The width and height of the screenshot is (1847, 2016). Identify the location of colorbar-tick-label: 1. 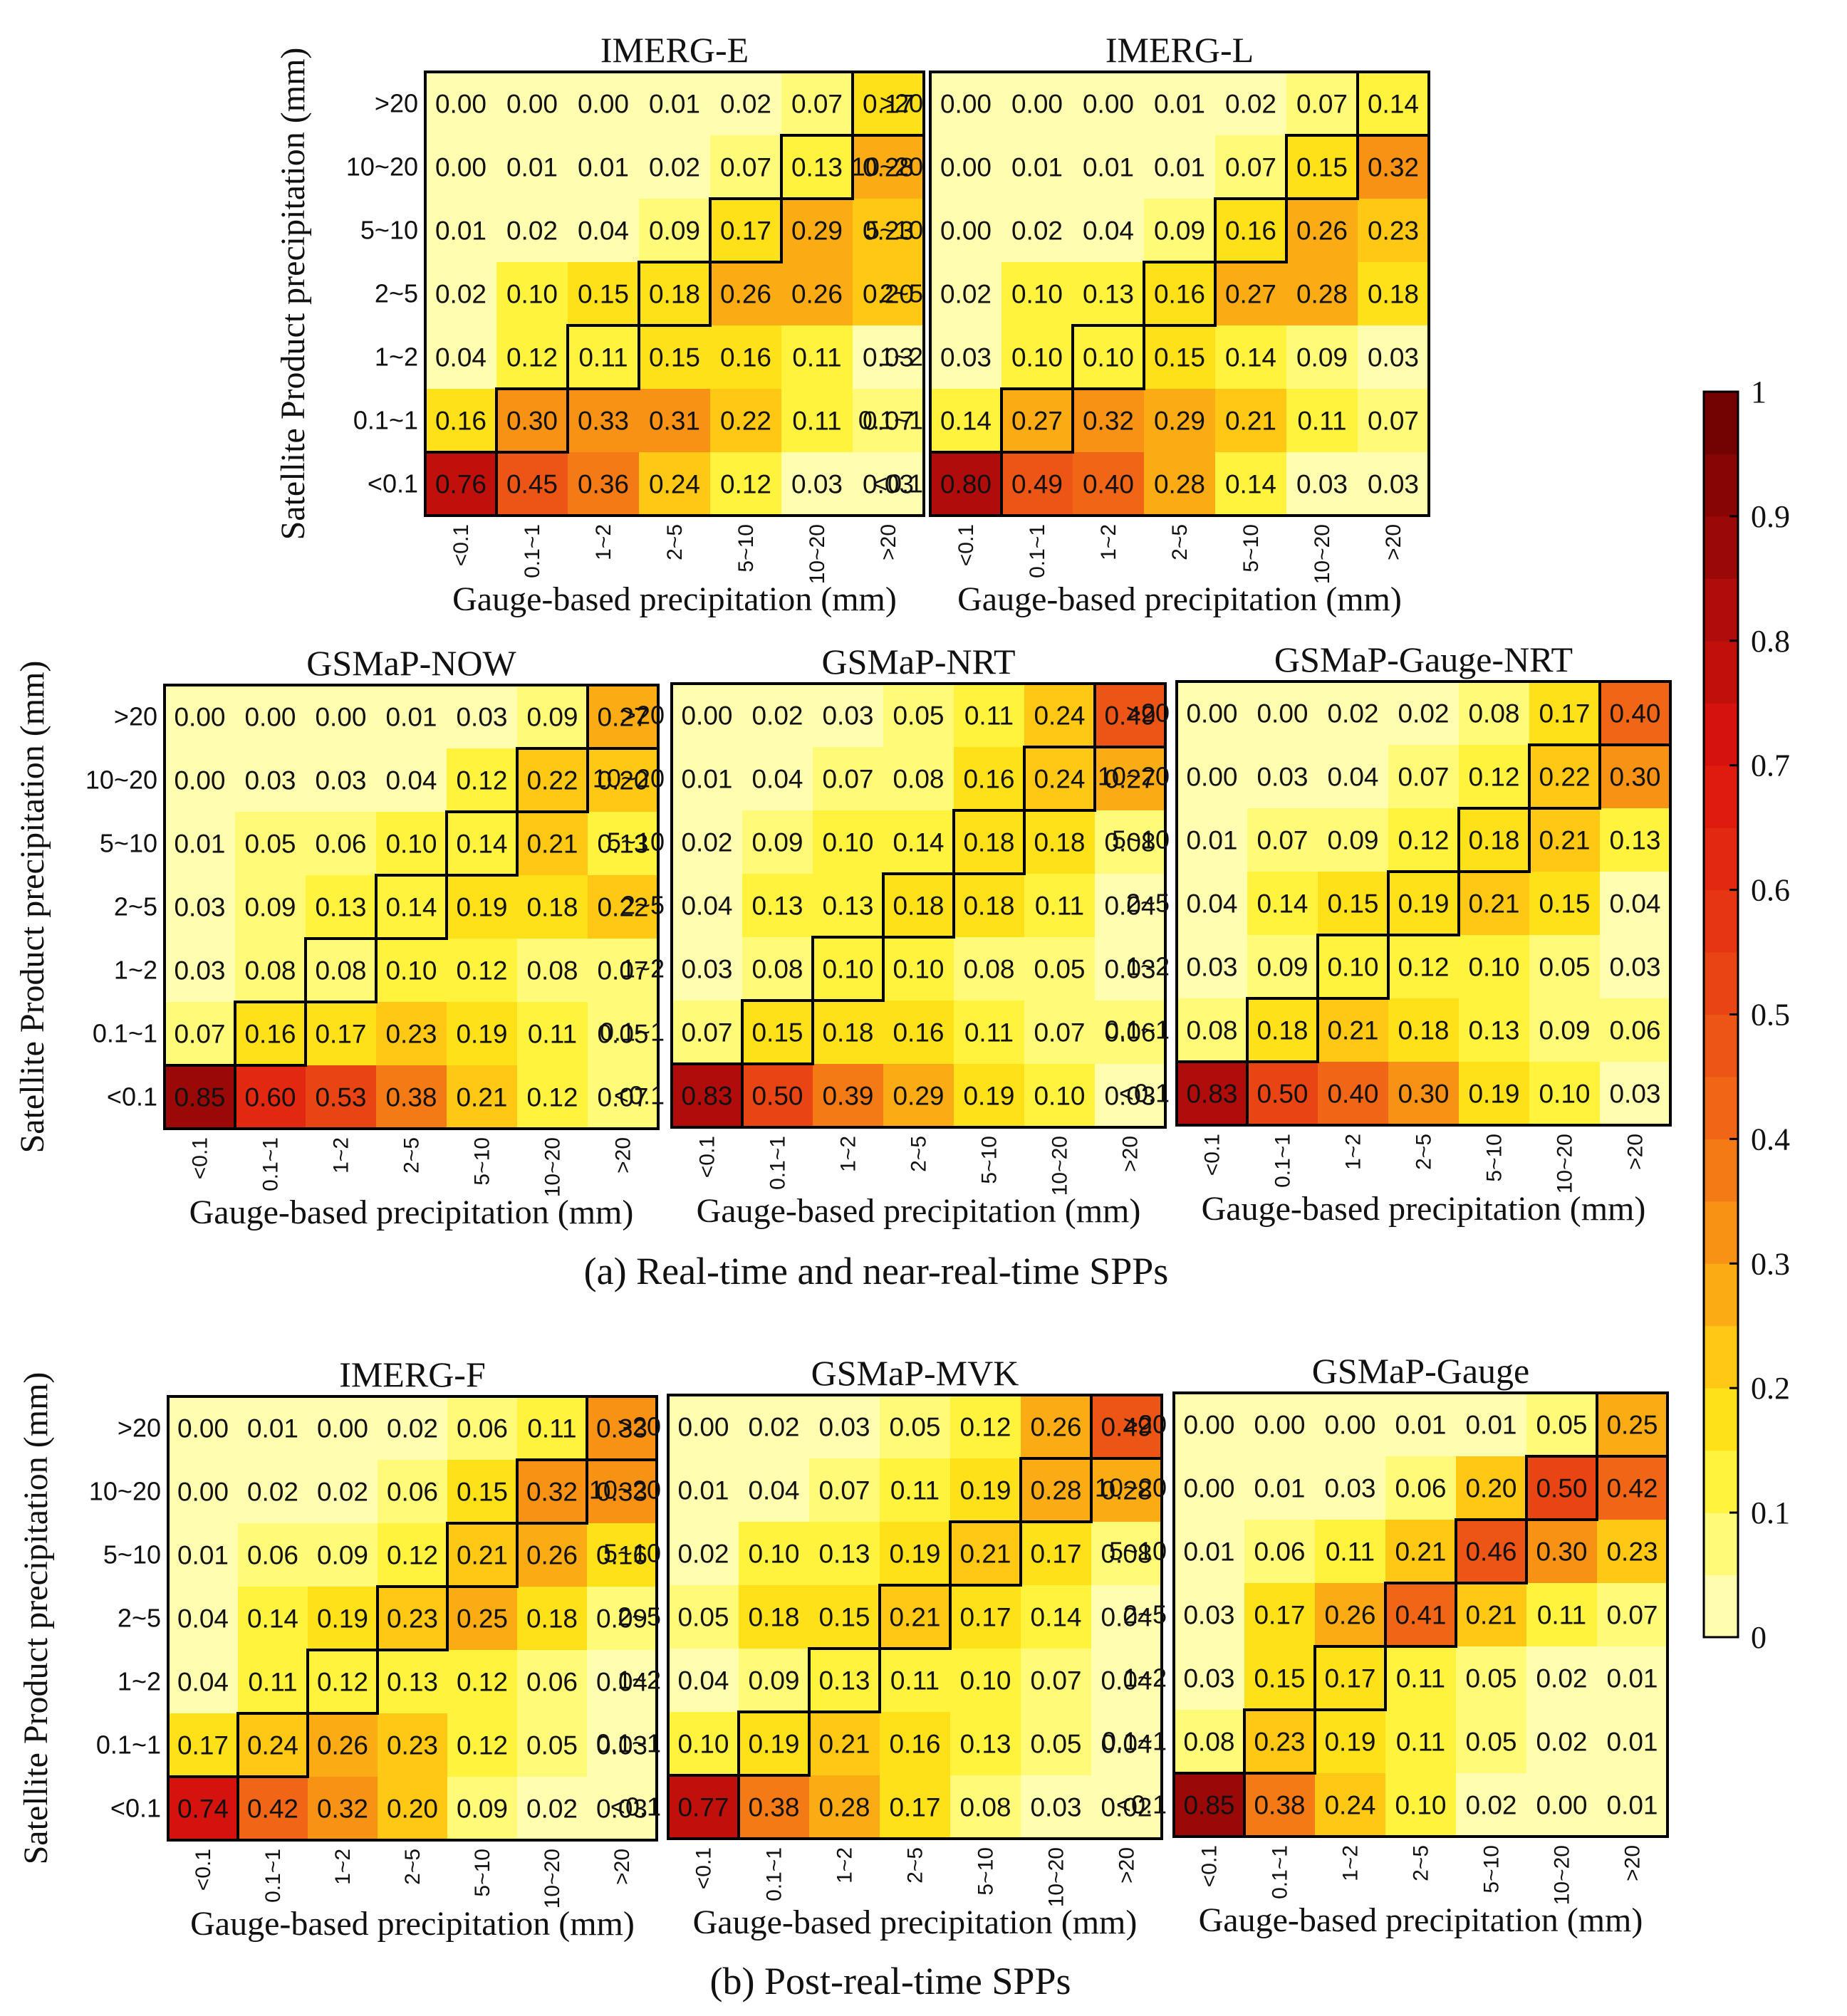
(1759, 392).